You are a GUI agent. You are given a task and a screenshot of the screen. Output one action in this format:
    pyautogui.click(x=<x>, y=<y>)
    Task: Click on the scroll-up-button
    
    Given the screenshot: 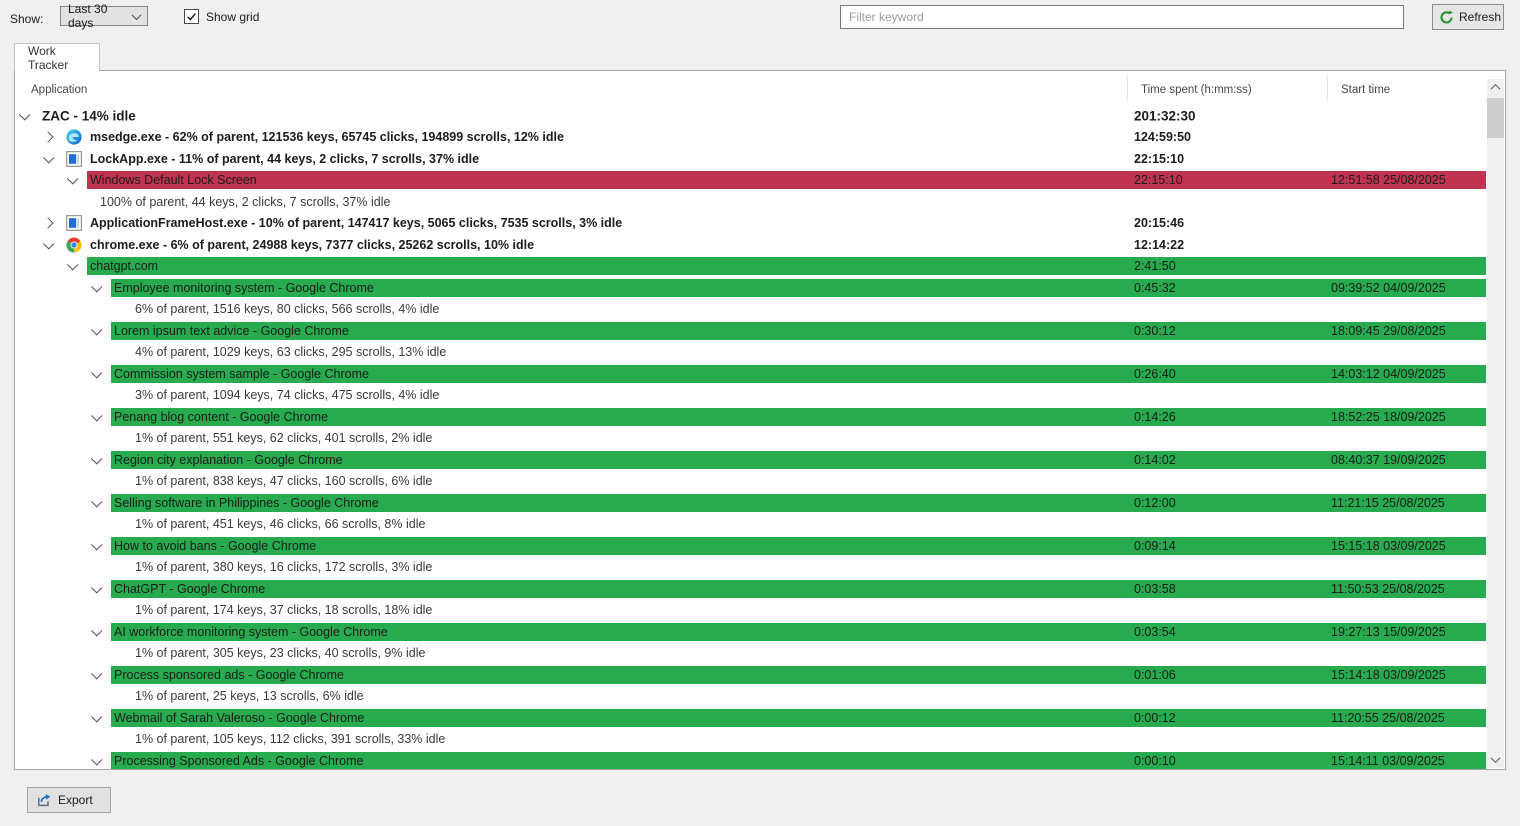 What is the action you would take?
    pyautogui.click(x=1495, y=87)
    